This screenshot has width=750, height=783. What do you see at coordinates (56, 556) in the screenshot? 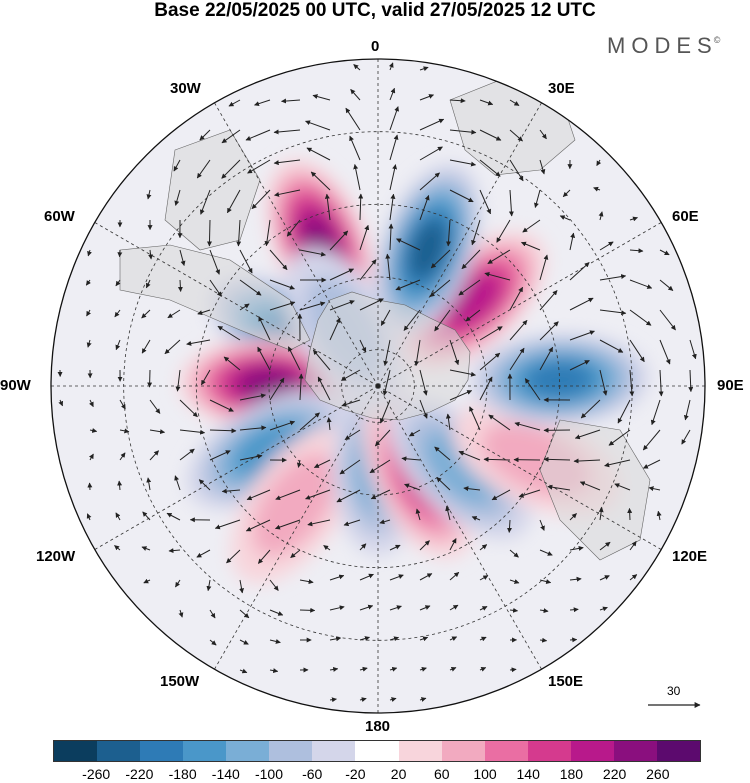
I see `lon-label-120w: 120W` at bounding box center [56, 556].